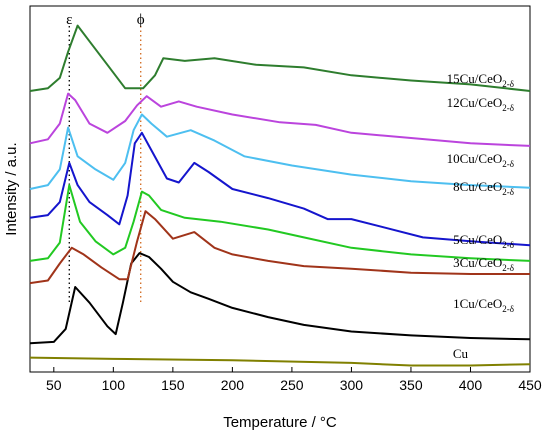 The width and height of the screenshot is (550, 438). Describe the element at coordinates (471, 385) in the screenshot. I see `x-tick-label: 400` at that location.